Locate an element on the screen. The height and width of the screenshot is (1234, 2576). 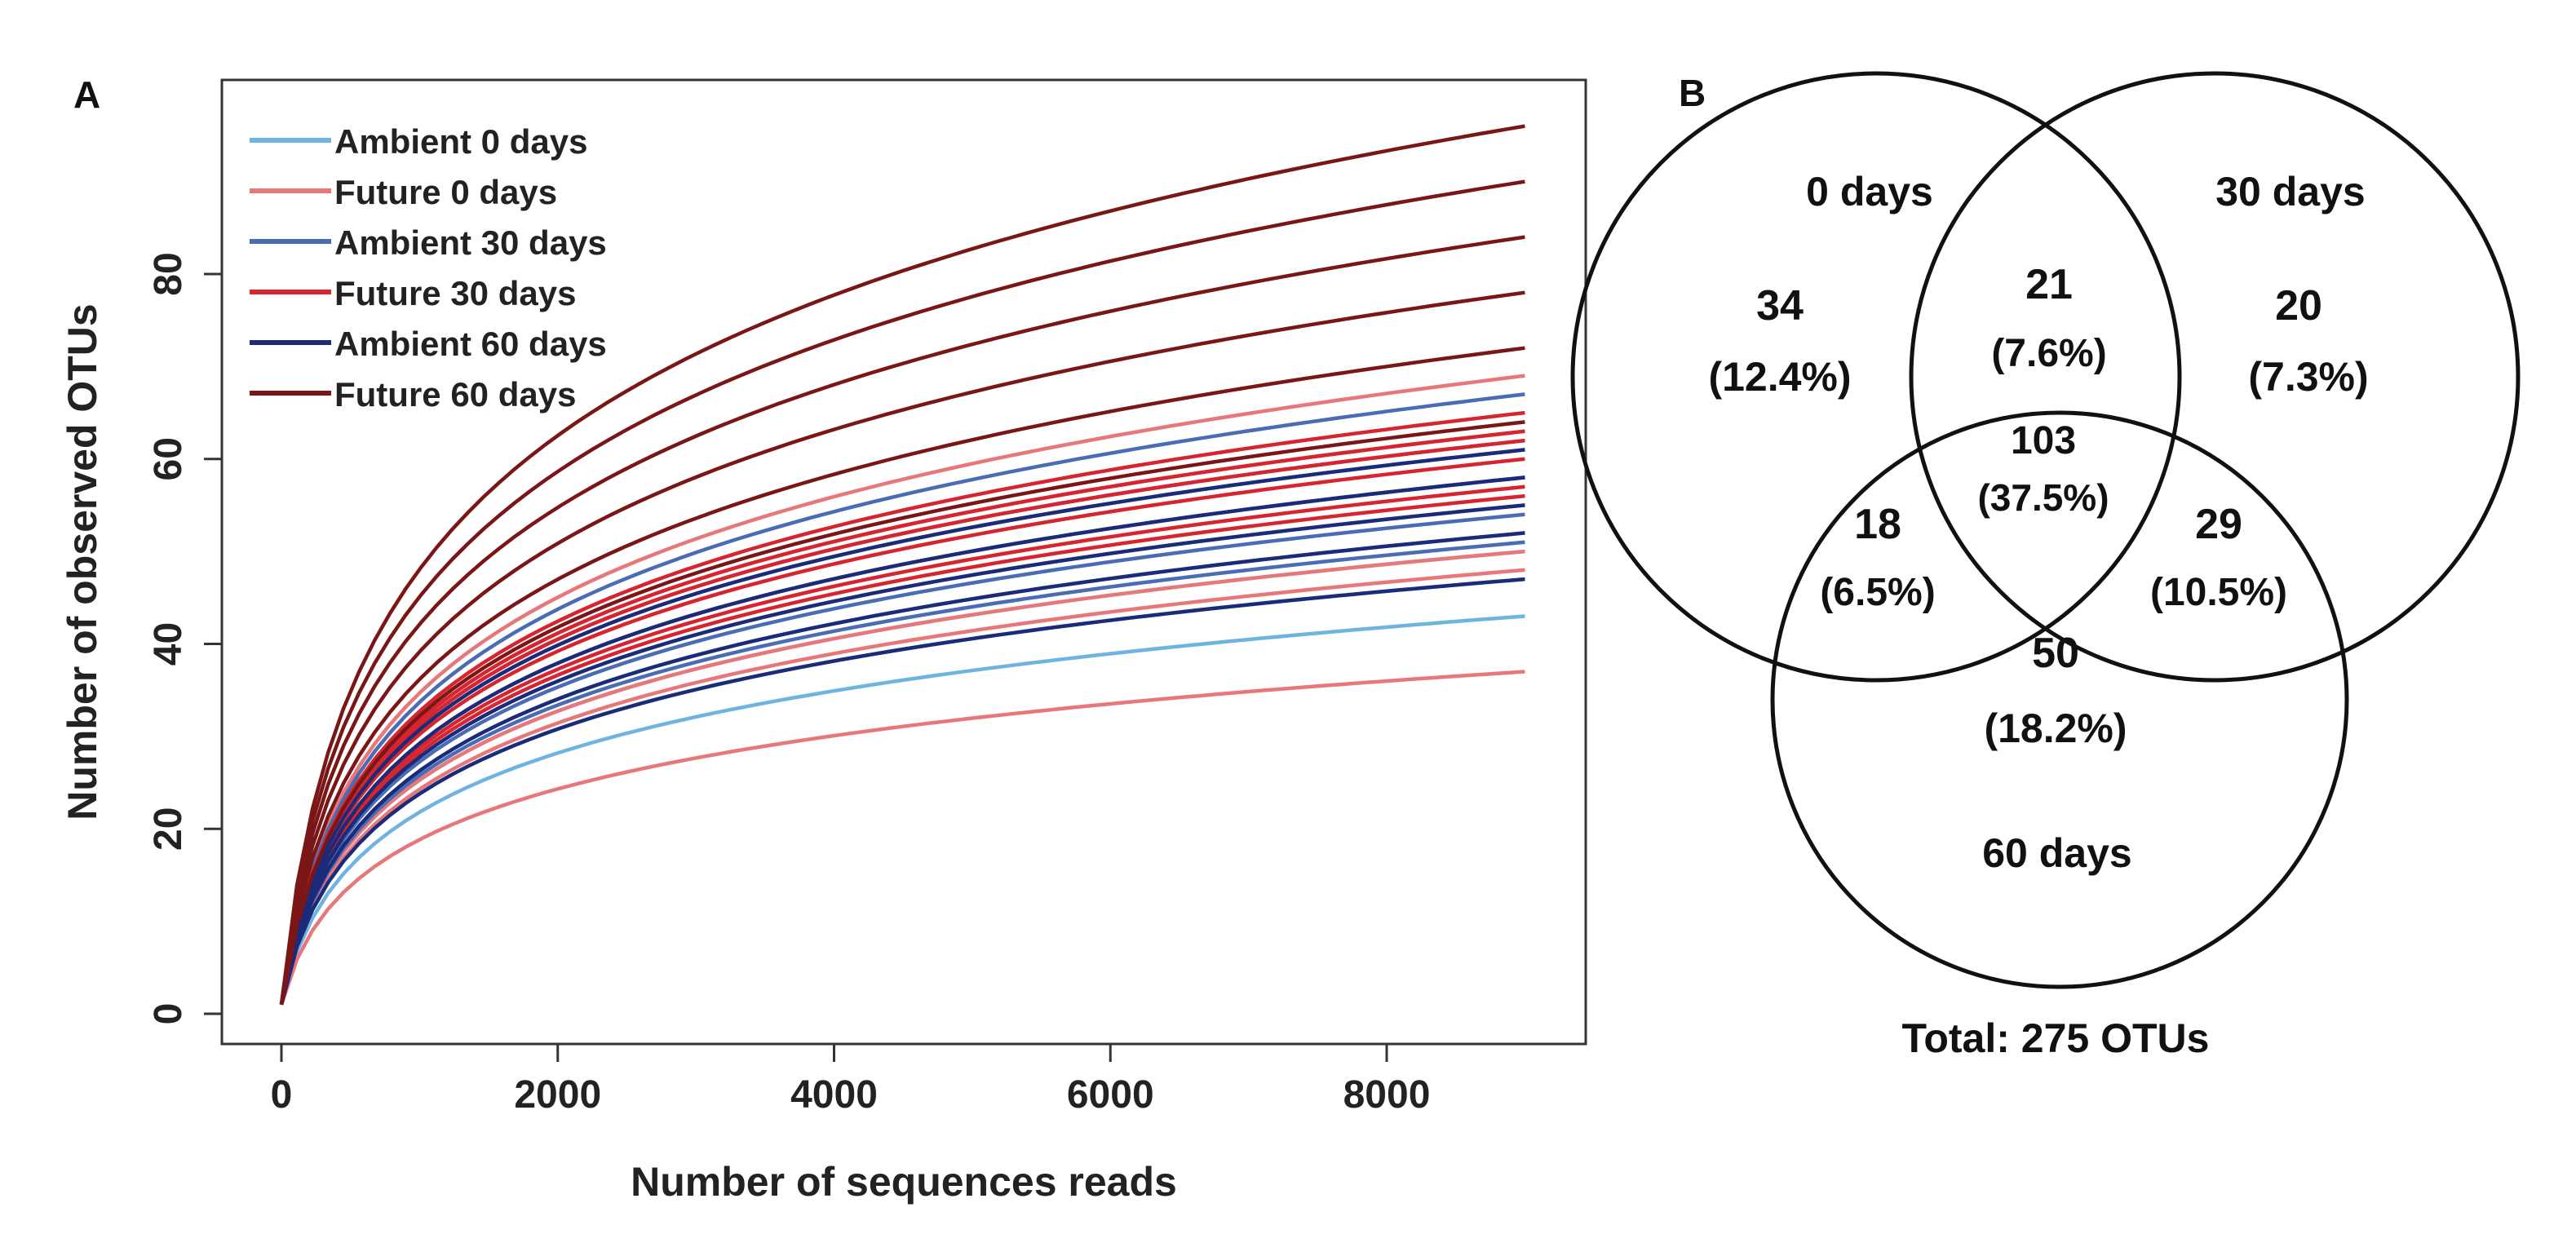
legend-label: Ambient 60 days is located at coordinates (470, 344).